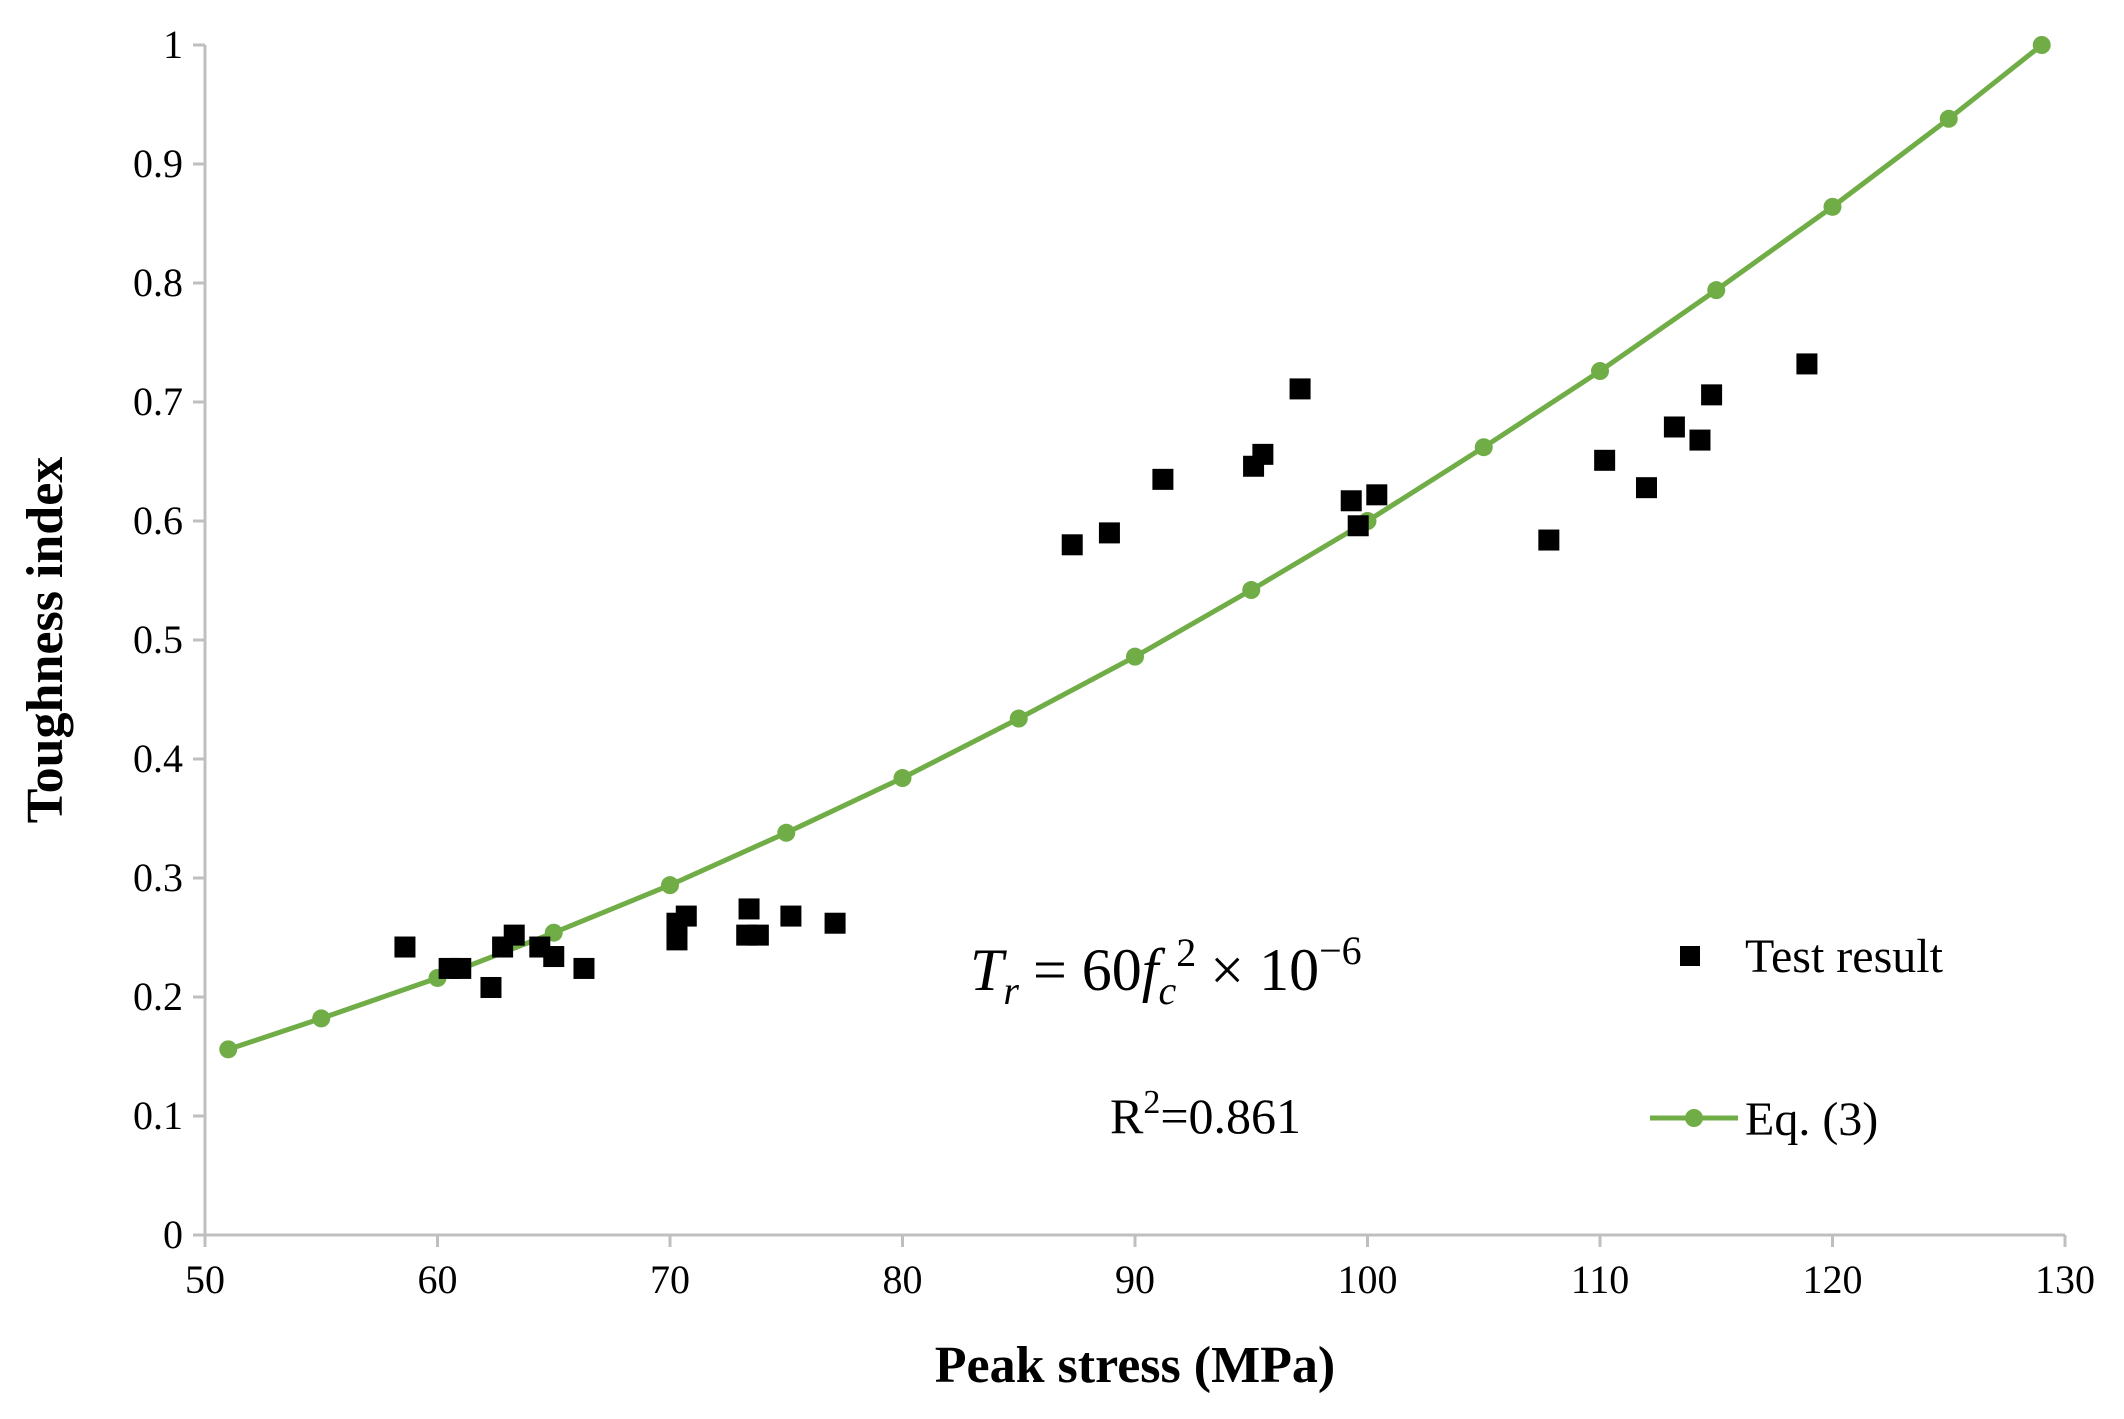 This screenshot has width=2124, height=1419. Describe the element at coordinates (1135, 1365) in the screenshot. I see `x-axis-title: Peak stress (MPa)` at that location.